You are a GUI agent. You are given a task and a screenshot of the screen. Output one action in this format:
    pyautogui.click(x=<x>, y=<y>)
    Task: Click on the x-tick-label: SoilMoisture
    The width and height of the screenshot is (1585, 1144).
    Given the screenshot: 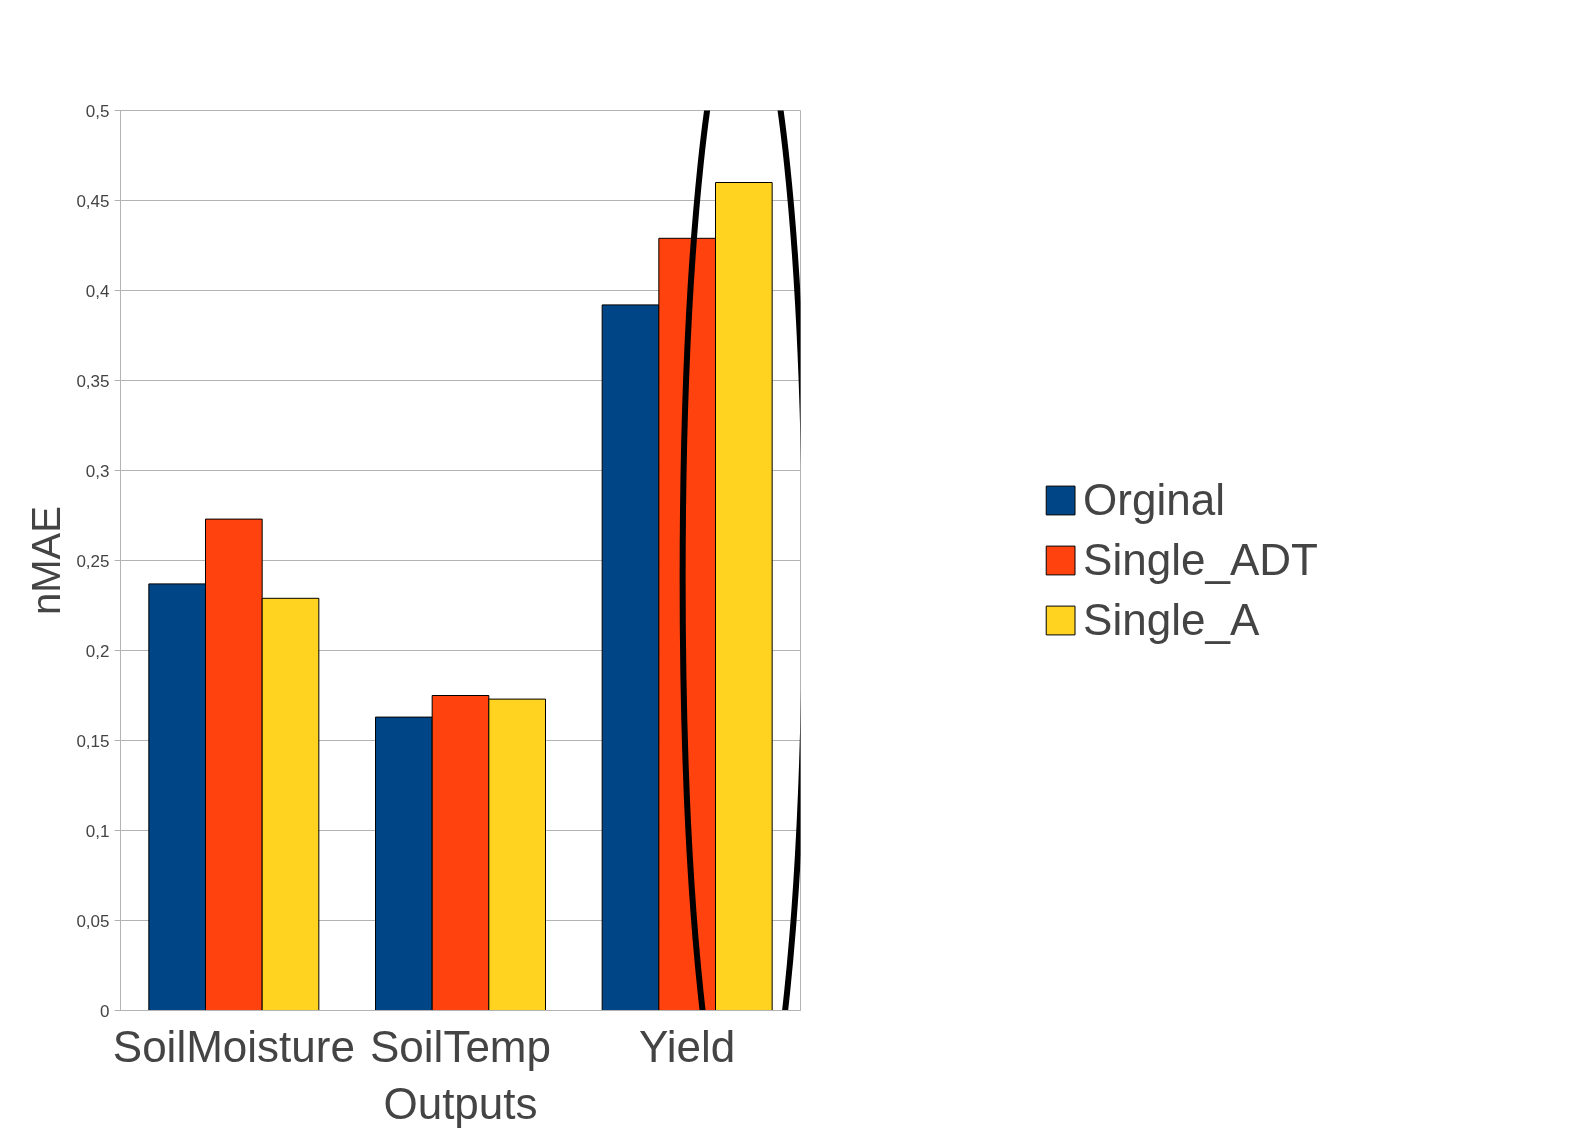 What is the action you would take?
    pyautogui.click(x=233, y=1046)
    